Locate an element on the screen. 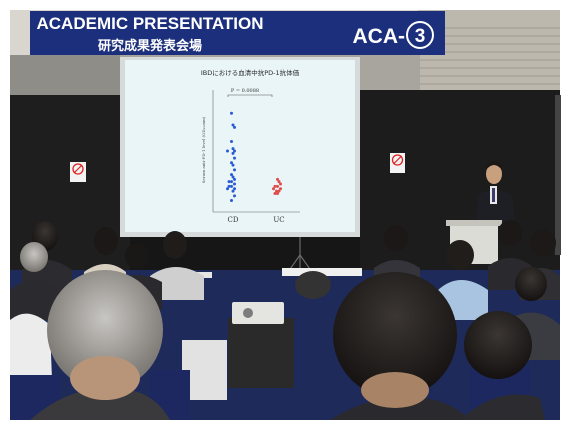 Image resolution: width=570 pixels, height=430 pixels. audience-front-gray-hair is located at coordinates (100, 345).